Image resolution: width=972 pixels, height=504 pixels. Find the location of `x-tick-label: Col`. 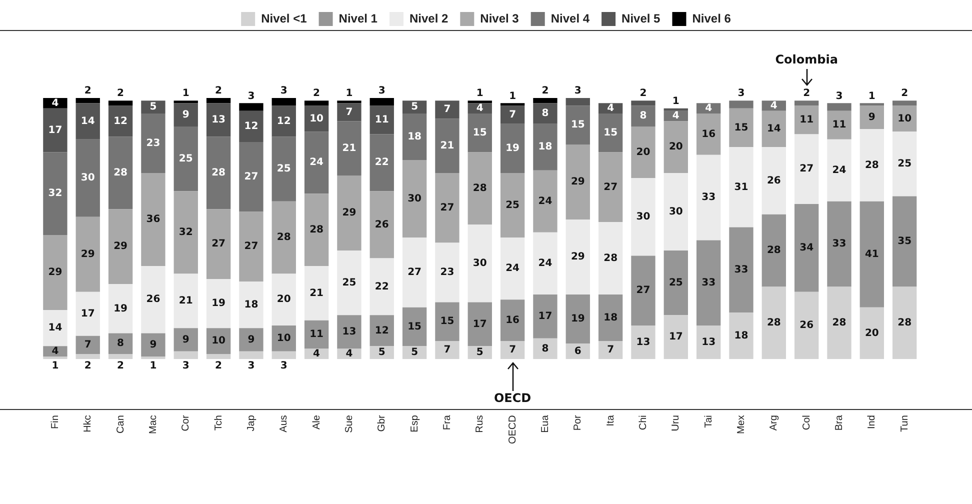

x-tick-label: Col is located at coordinates (806, 422).